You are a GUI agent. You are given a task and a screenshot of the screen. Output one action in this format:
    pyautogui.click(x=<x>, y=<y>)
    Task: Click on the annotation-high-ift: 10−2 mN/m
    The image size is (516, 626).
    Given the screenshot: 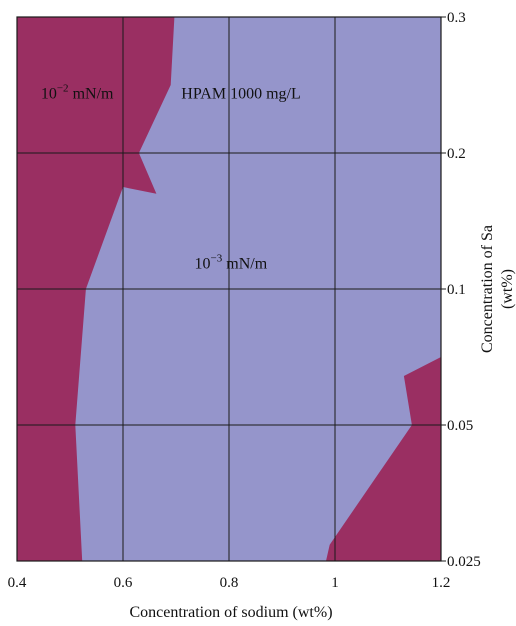 What is the action you would take?
    pyautogui.click(x=77, y=93)
    